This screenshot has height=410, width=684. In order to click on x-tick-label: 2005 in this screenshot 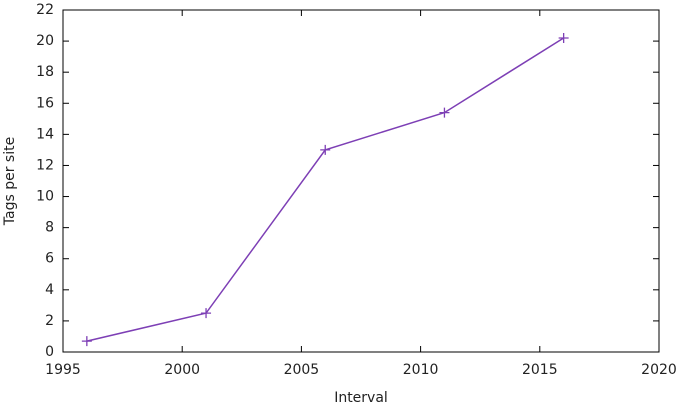, I will do `click(302, 370)`.